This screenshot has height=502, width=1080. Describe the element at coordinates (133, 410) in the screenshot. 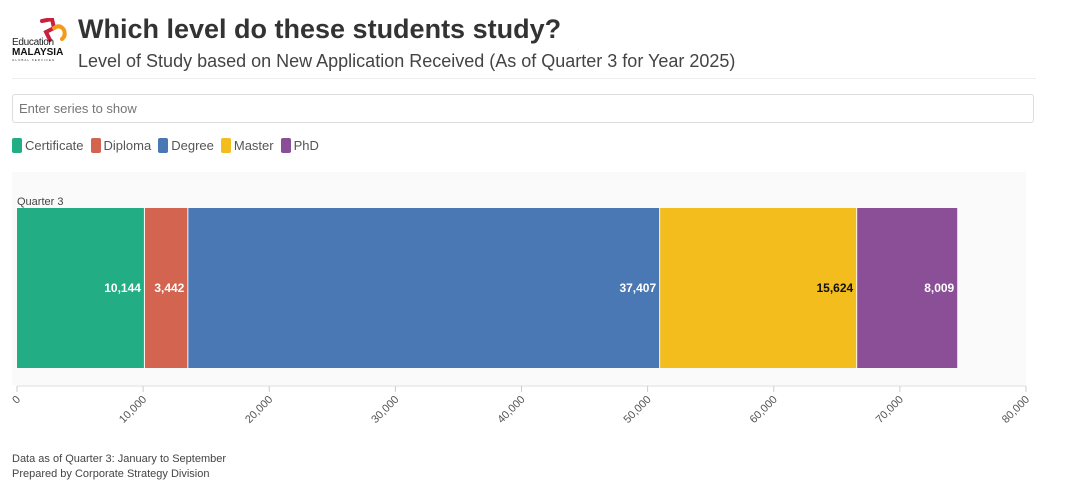

I see `x-tick-label: 10,000` at that location.